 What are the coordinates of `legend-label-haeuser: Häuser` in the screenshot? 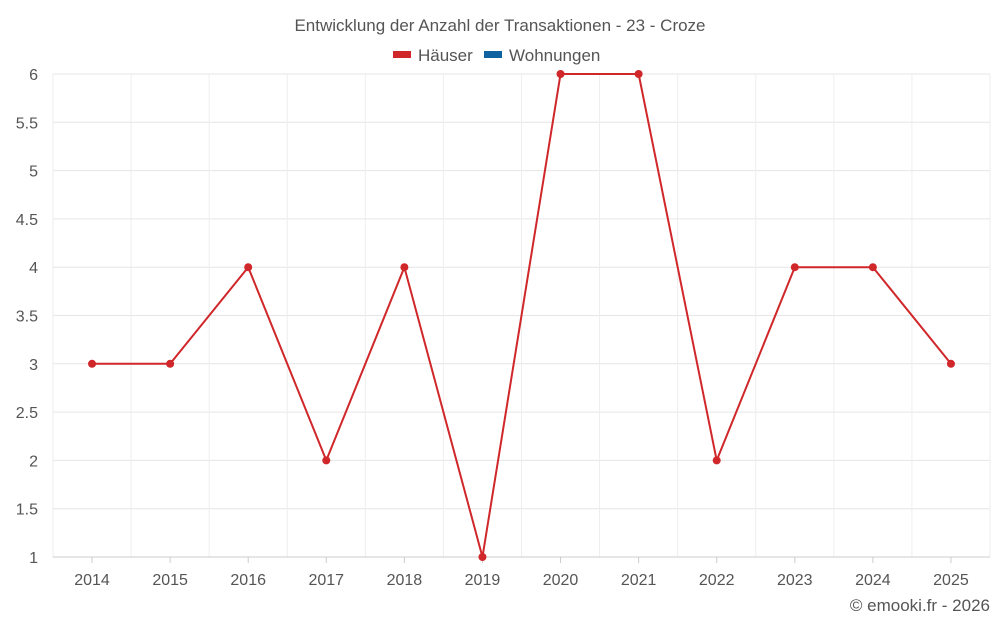 It's located at (445, 55).